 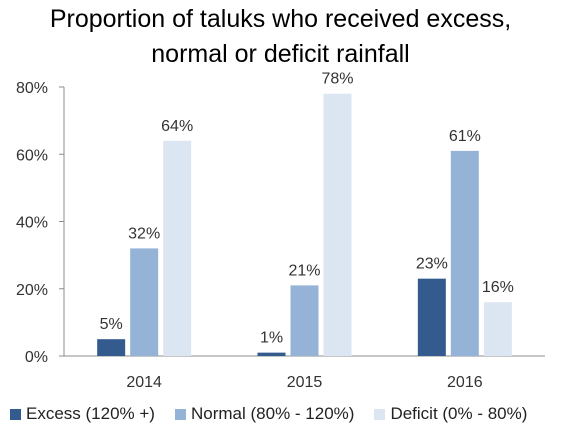 What do you see at coordinates (305, 382) in the screenshot?
I see `x-tick-label: 2015` at bounding box center [305, 382].